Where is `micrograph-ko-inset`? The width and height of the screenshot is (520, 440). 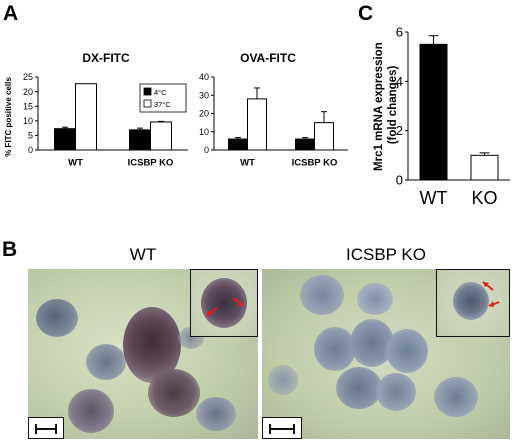 micrograph-ko-inset is located at coordinates (473, 303).